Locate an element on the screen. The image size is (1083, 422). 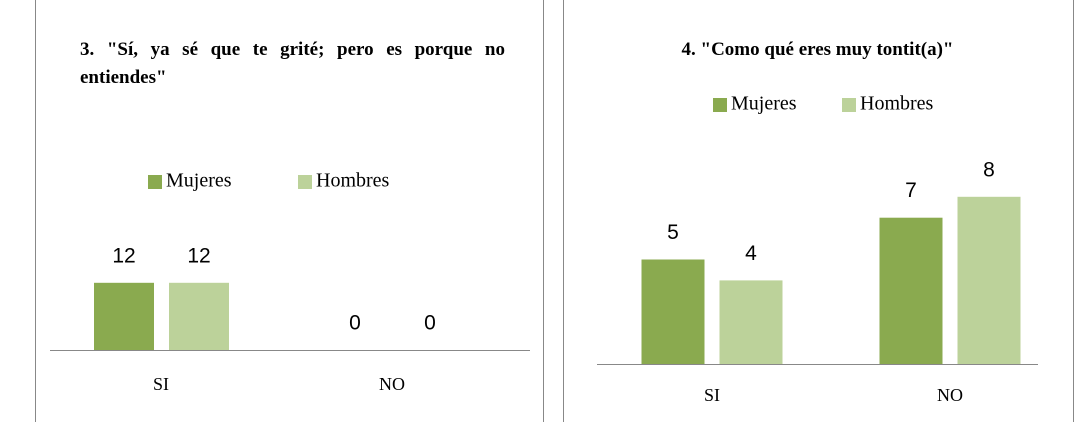
data-label: 7 is located at coordinates (911, 190).